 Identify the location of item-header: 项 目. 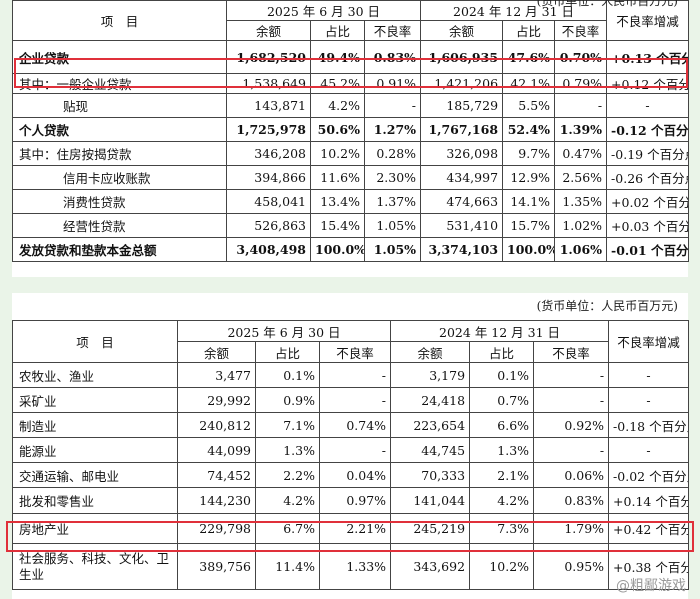
(95, 341).